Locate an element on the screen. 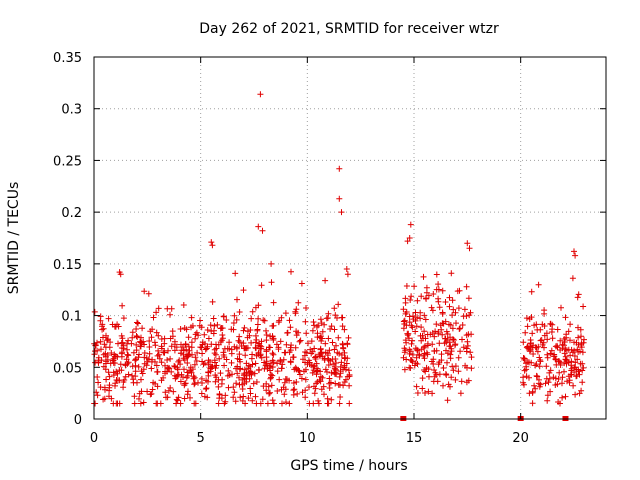 Image resolution: width=640 pixels, height=480 pixels. y-tick-label: 0.2 is located at coordinates (71, 213).